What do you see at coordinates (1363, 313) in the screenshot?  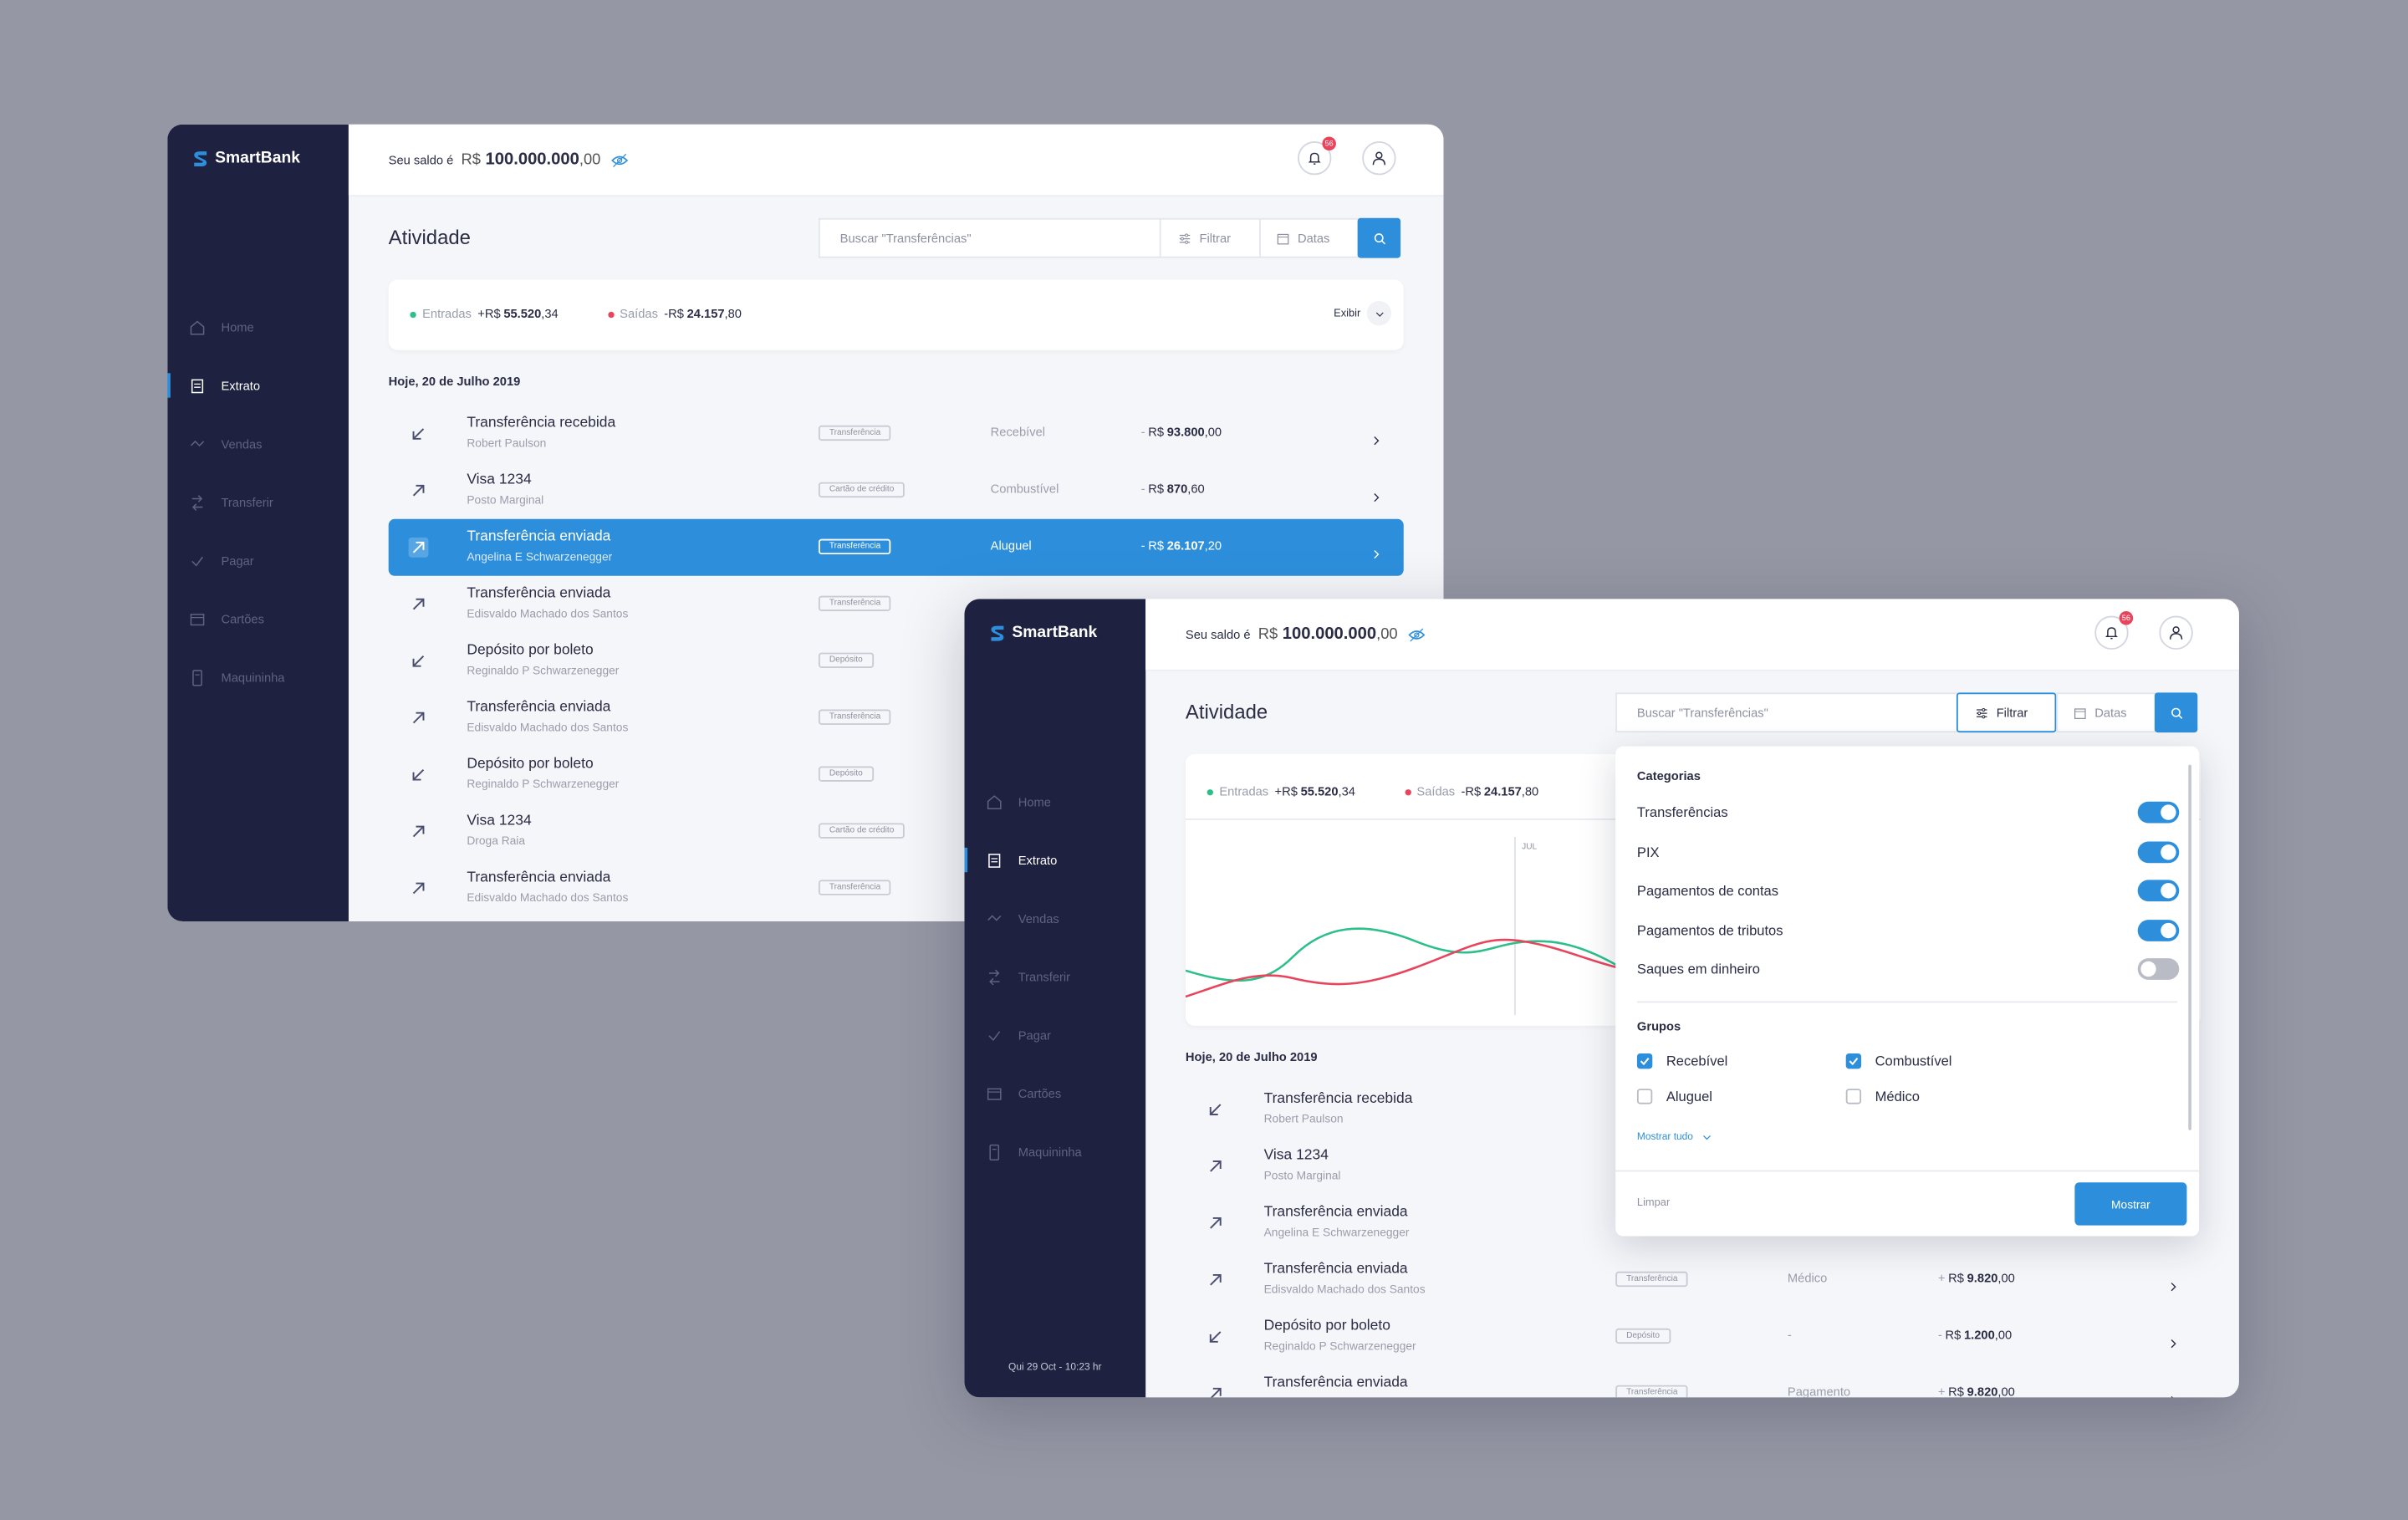 I see `show-button: Exibir` at bounding box center [1363, 313].